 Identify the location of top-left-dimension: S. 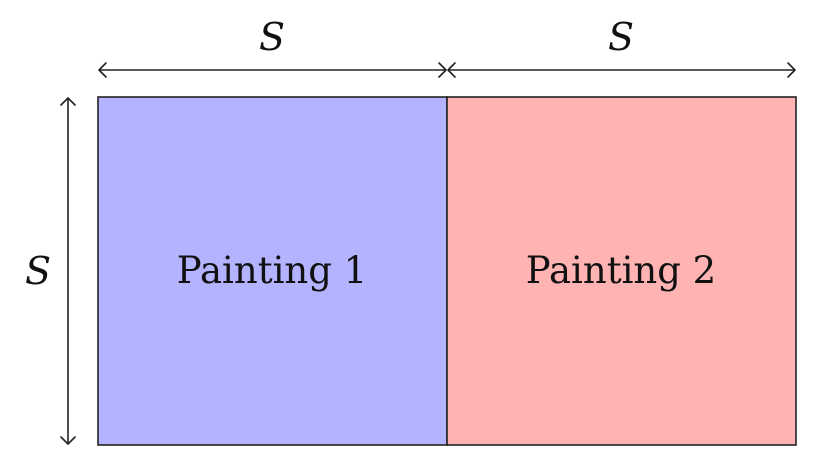
(272, 46).